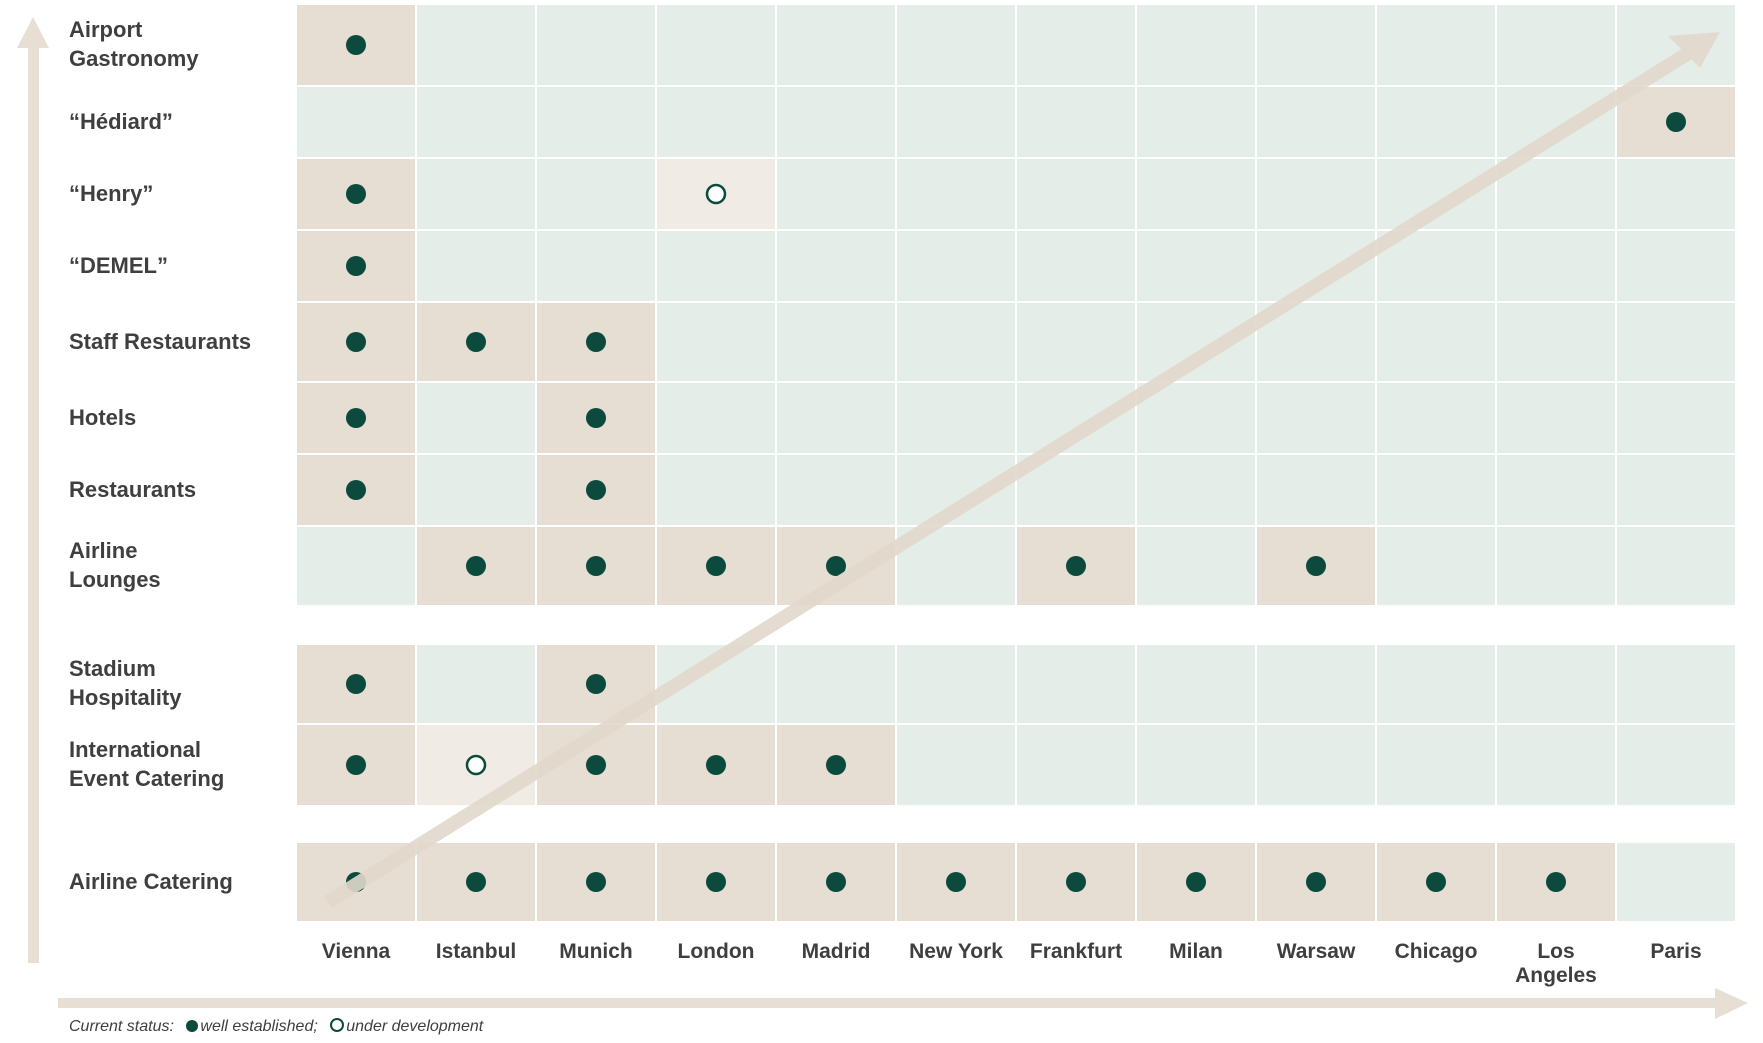 This screenshot has width=1763, height=1043. I want to click on column-label: Munich, so click(596, 951).